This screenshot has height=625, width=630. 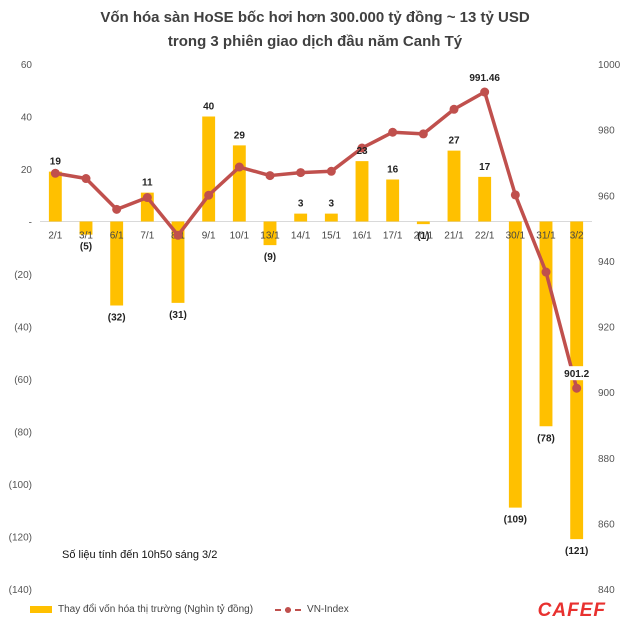 I want to click on y-left-tick-label: (20), so click(x=23, y=275).